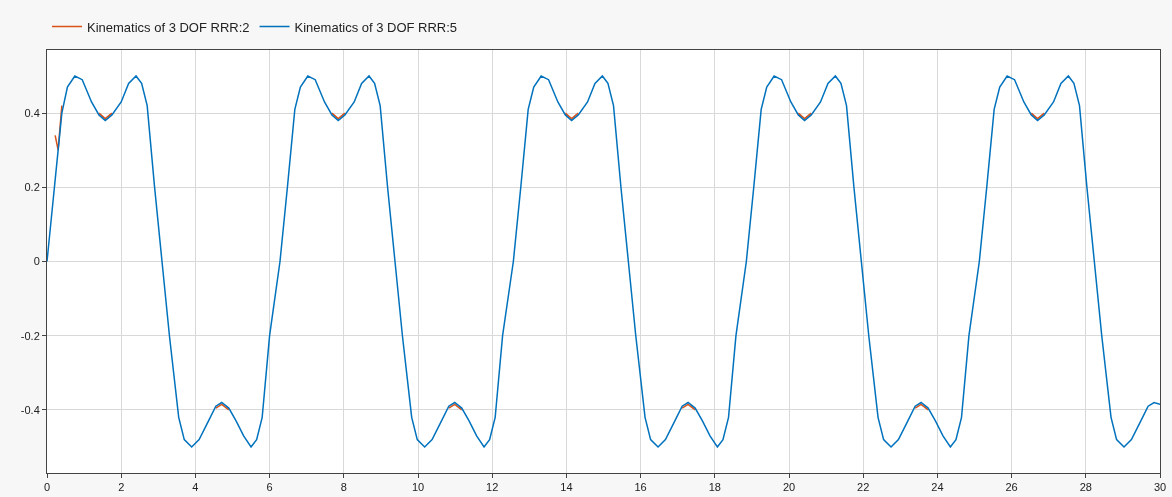 Image resolution: width=1172 pixels, height=497 pixels. I want to click on y-tick-label: -0.2, so click(30, 335).